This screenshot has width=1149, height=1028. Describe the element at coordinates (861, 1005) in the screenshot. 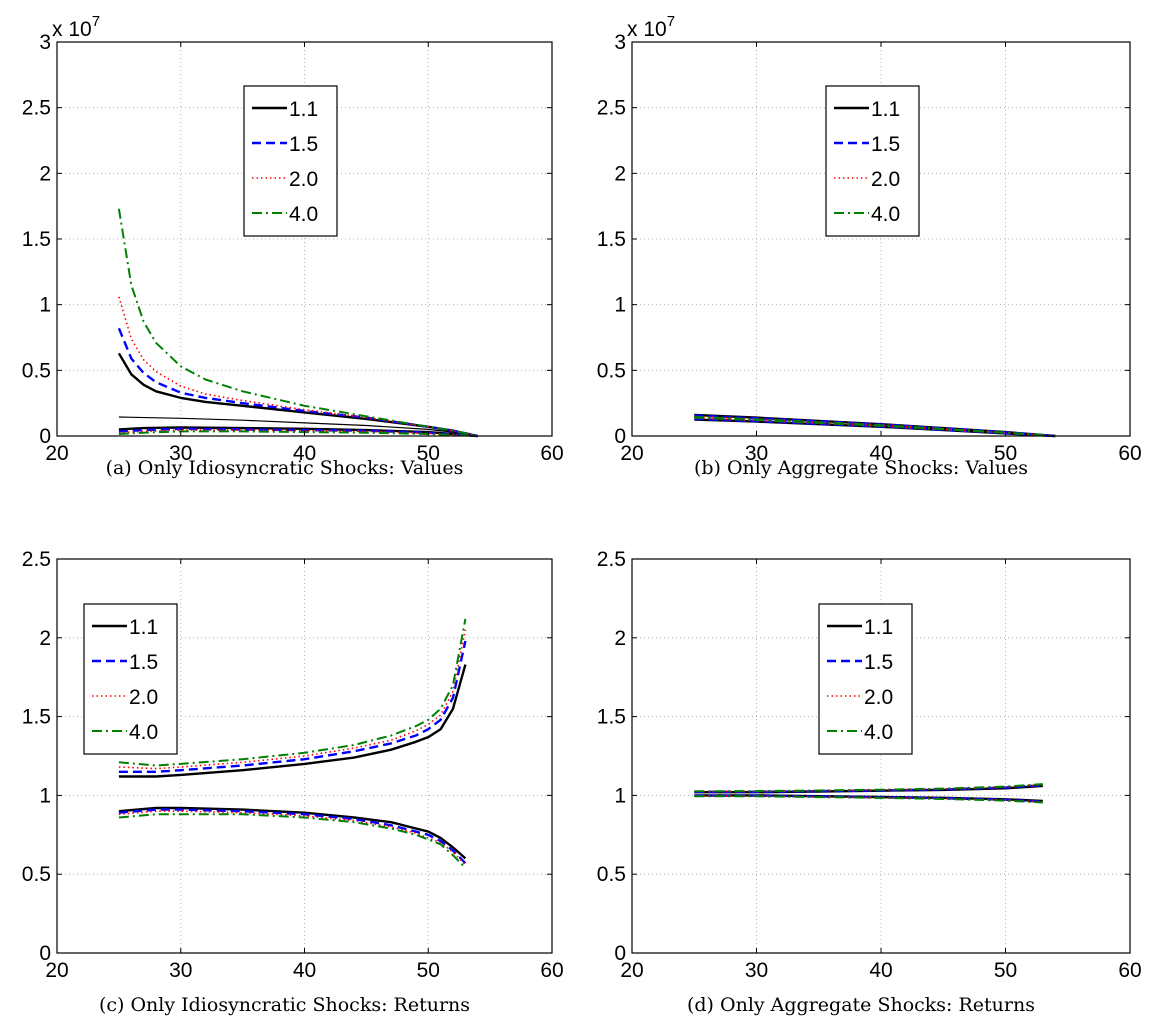

I see `panel-caption: (d) Only Aggregate Shocks: Returns` at that location.